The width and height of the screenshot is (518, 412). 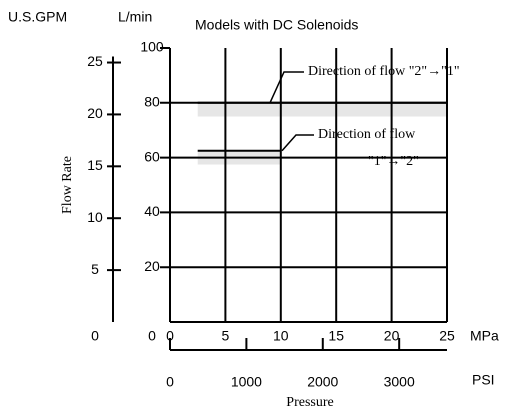 What do you see at coordinates (483, 380) in the screenshot?
I see `x2-unit: PSI` at bounding box center [483, 380].